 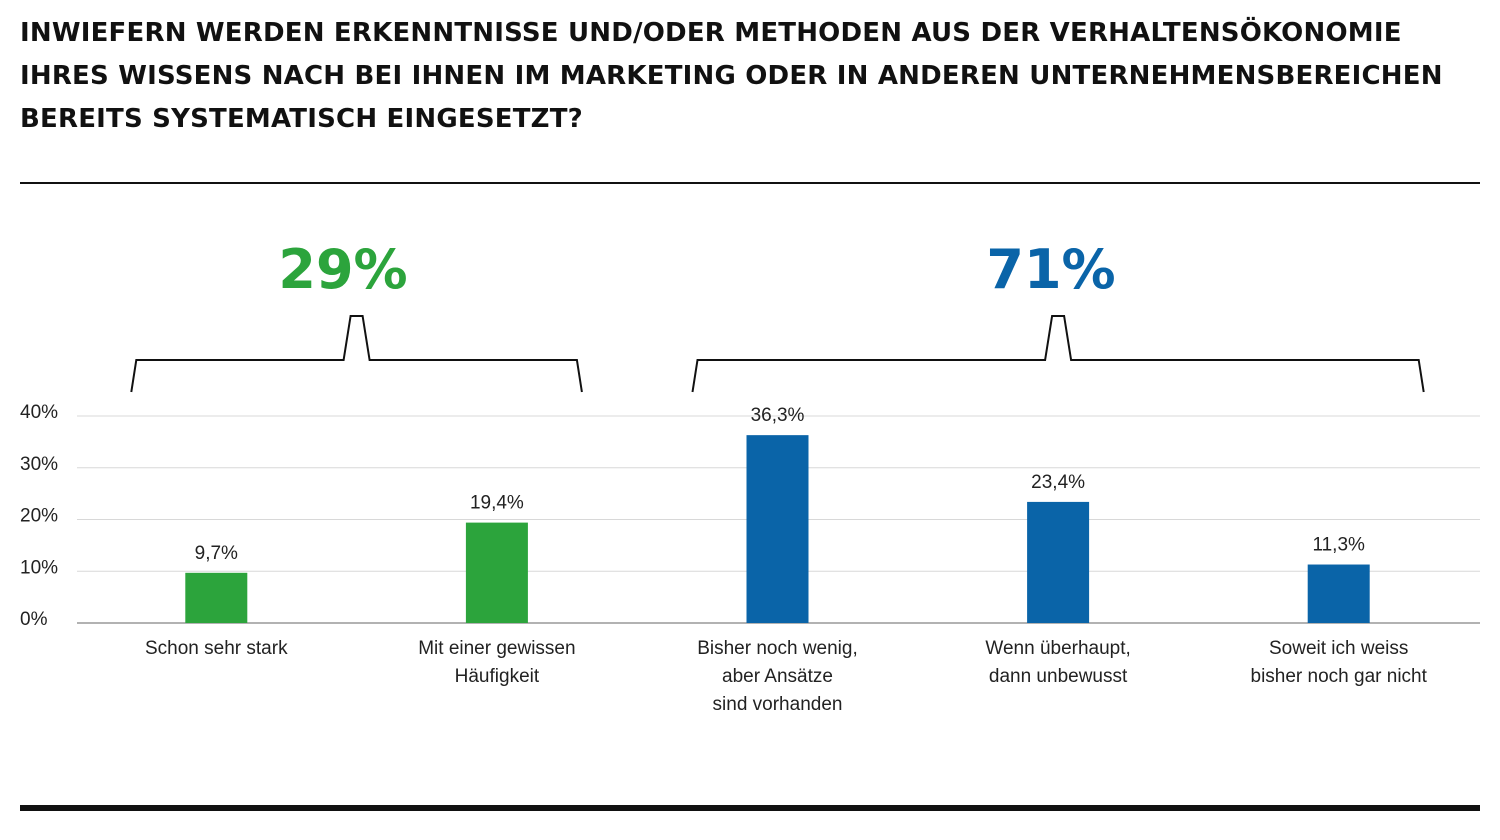 What do you see at coordinates (778, 415) in the screenshot?
I see `value-label: 36,3%` at bounding box center [778, 415].